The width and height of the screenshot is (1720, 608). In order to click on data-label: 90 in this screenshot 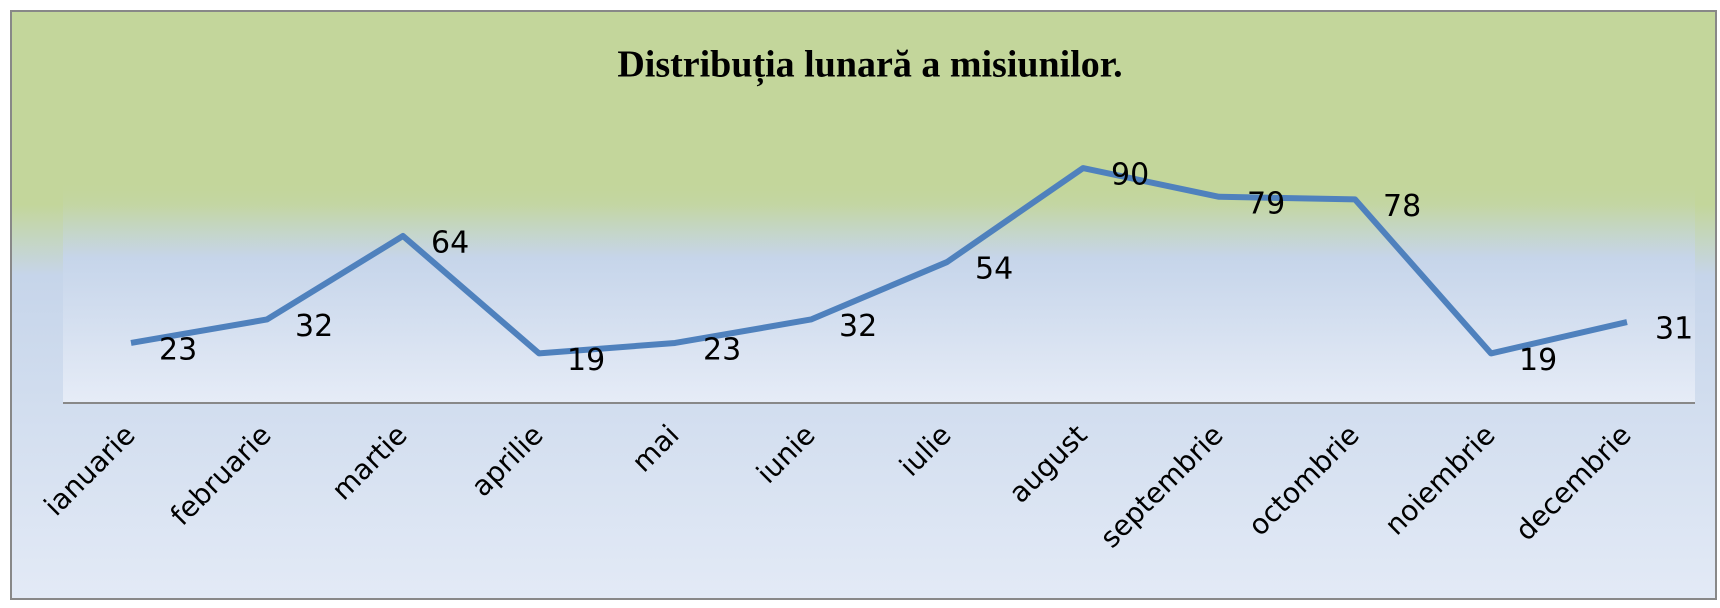, I will do `click(1130, 175)`.